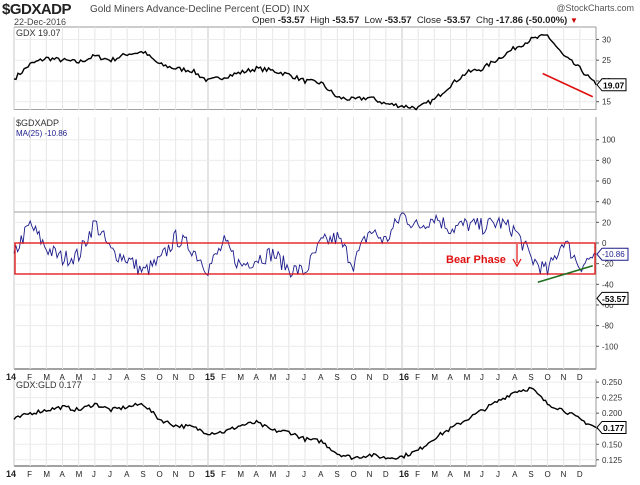 The image size is (640, 485). Describe the element at coordinates (476, 260) in the screenshot. I see `bear-phase-annotation: Bear Phase` at that location.